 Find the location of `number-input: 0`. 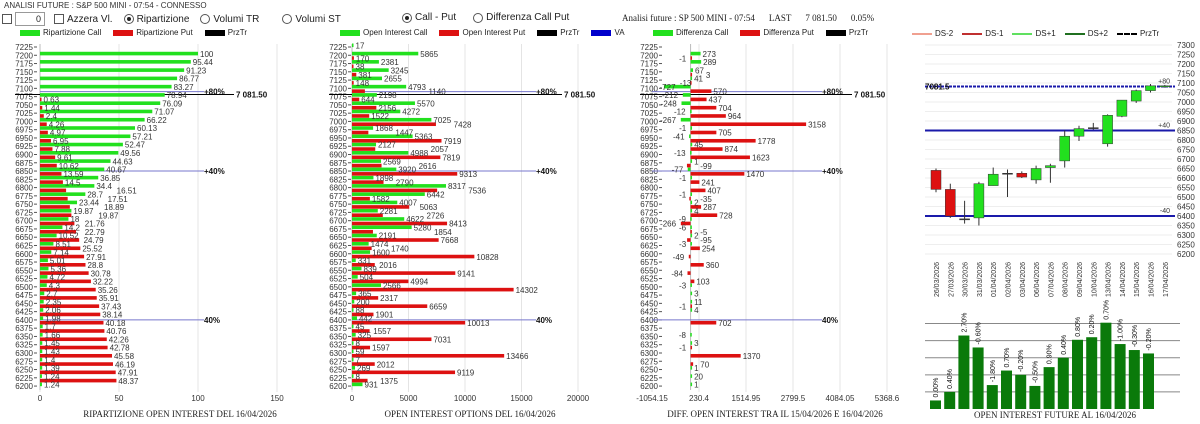

number-input: 0 is located at coordinates (30, 19).